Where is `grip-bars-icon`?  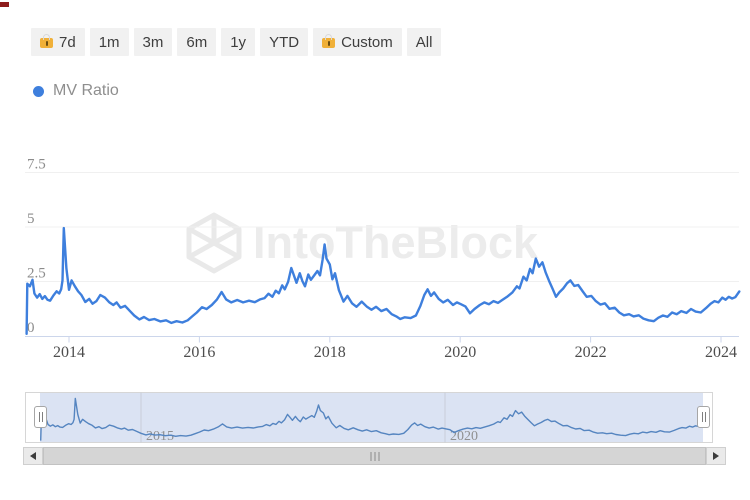
grip-bars-icon is located at coordinates (374, 456).